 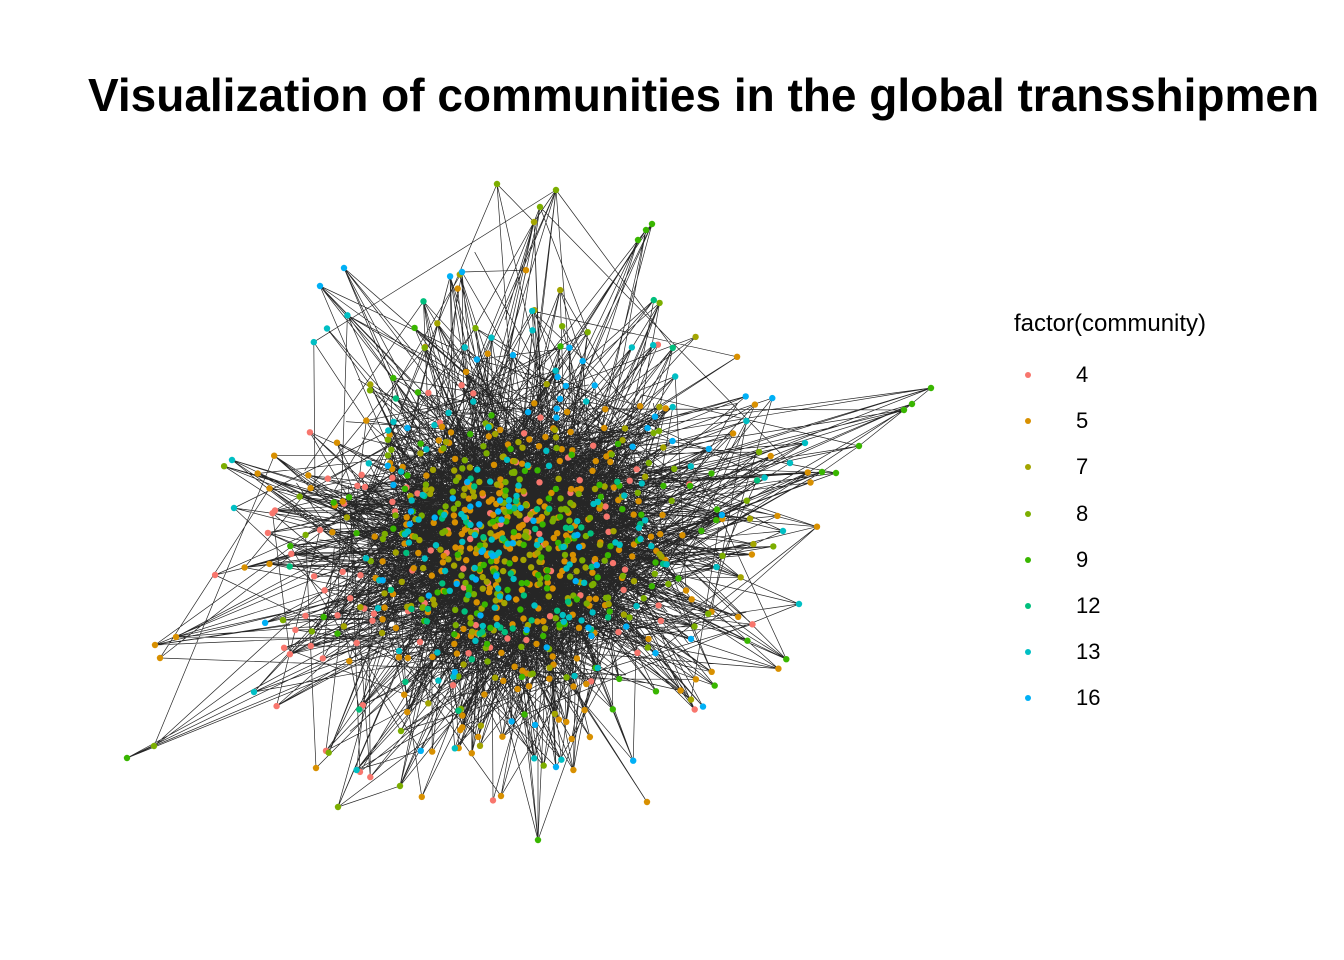 What do you see at coordinates (1110, 560) in the screenshot?
I see `legend-item: 9` at bounding box center [1110, 560].